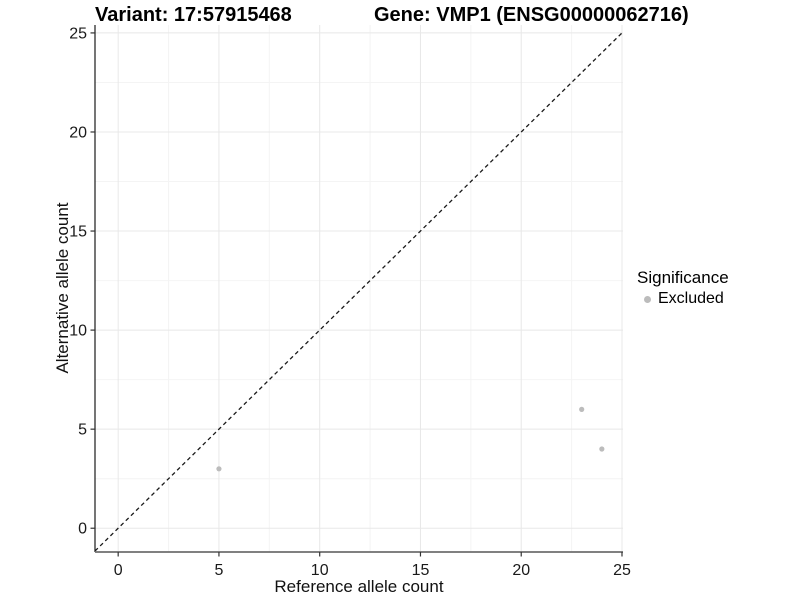 Image resolution: width=800 pixels, height=600 pixels. Describe the element at coordinates (193, 15) in the screenshot. I see `plot-title-variant: Variant: 17:57915468` at that location.